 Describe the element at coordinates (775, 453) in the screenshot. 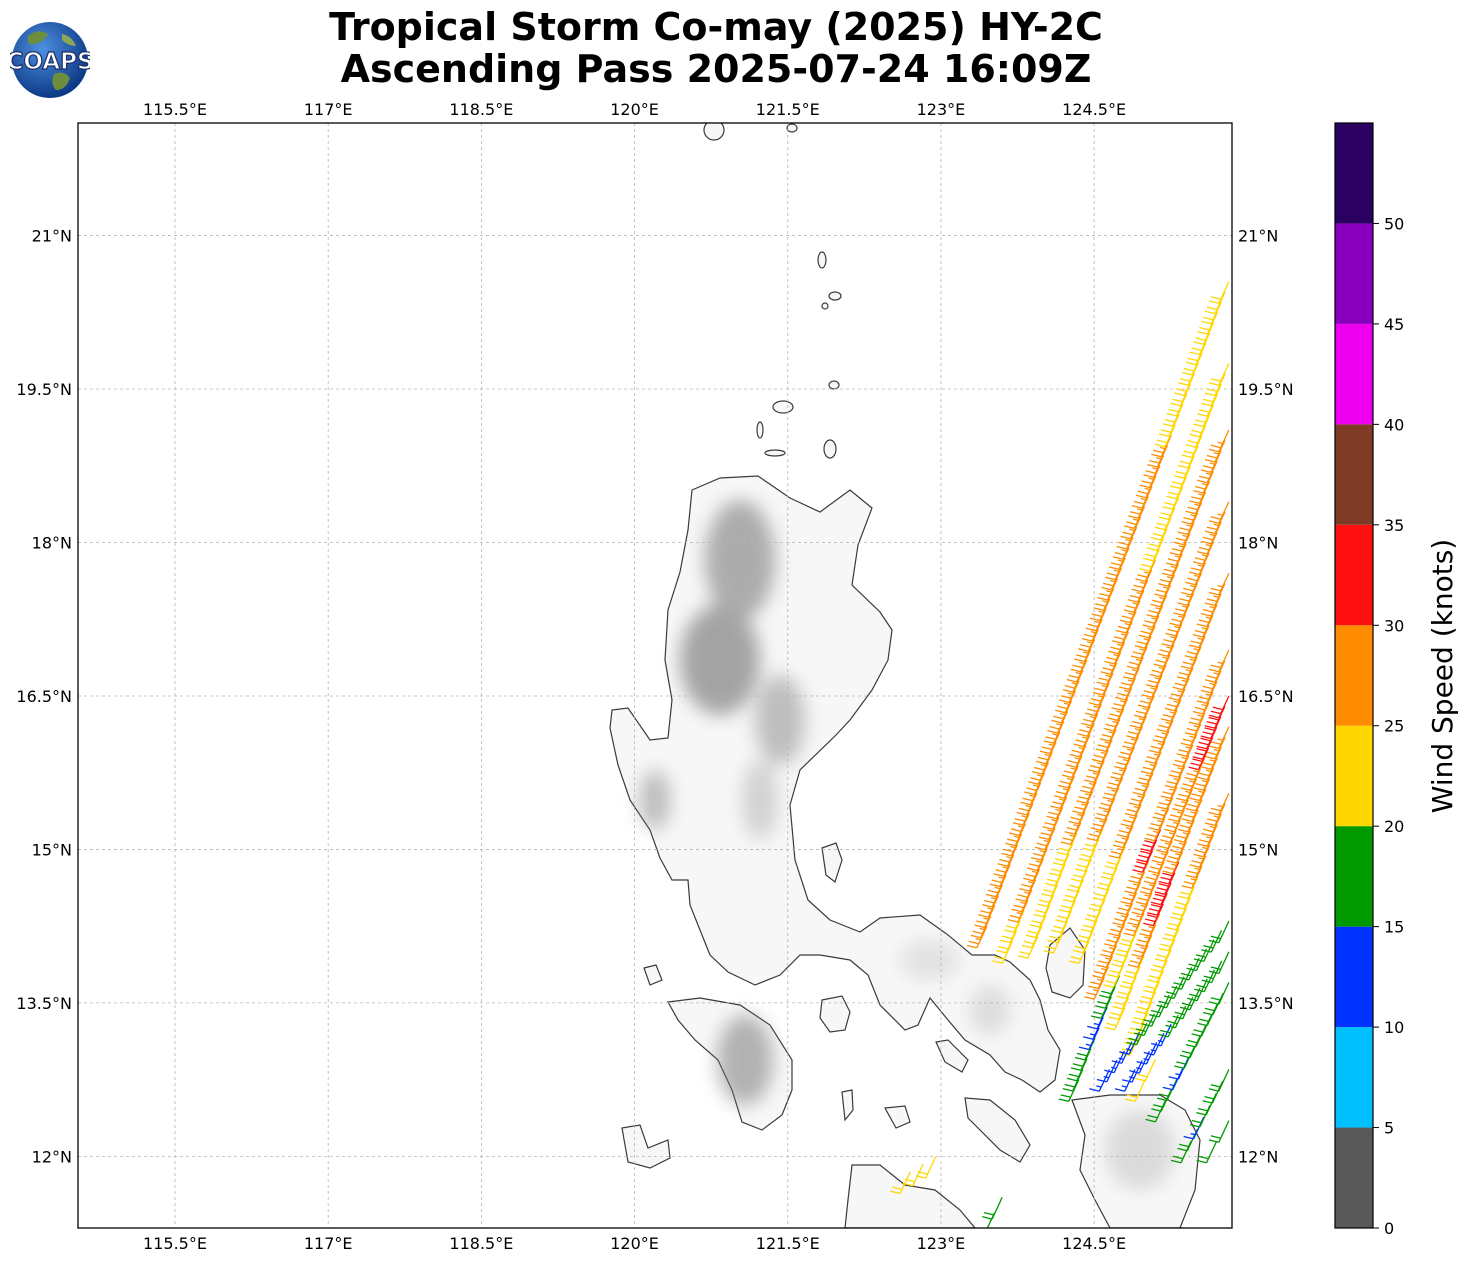

I see `calayan-island` at that location.